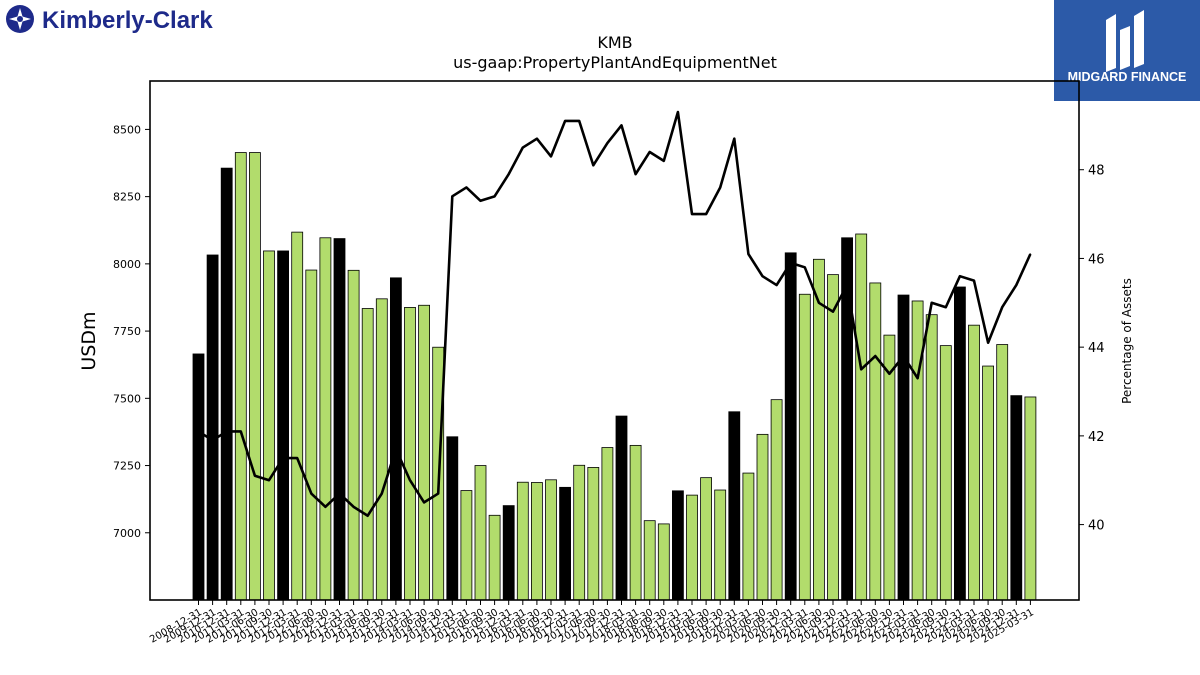 This screenshot has height=675, width=1200. Describe the element at coordinates (127, 533) in the screenshot. I see `y-tick-label: 7000` at that location.